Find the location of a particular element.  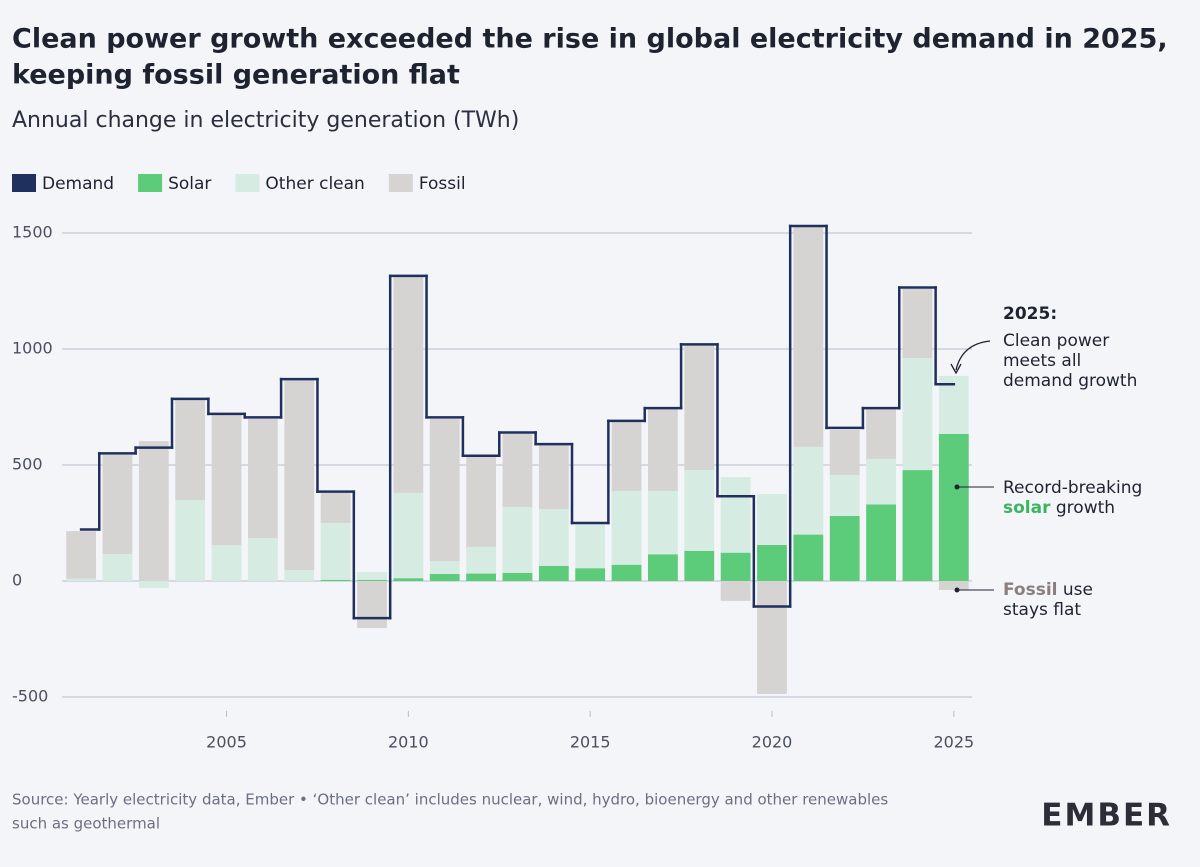

legend-label: Demand is located at coordinates (78, 184).